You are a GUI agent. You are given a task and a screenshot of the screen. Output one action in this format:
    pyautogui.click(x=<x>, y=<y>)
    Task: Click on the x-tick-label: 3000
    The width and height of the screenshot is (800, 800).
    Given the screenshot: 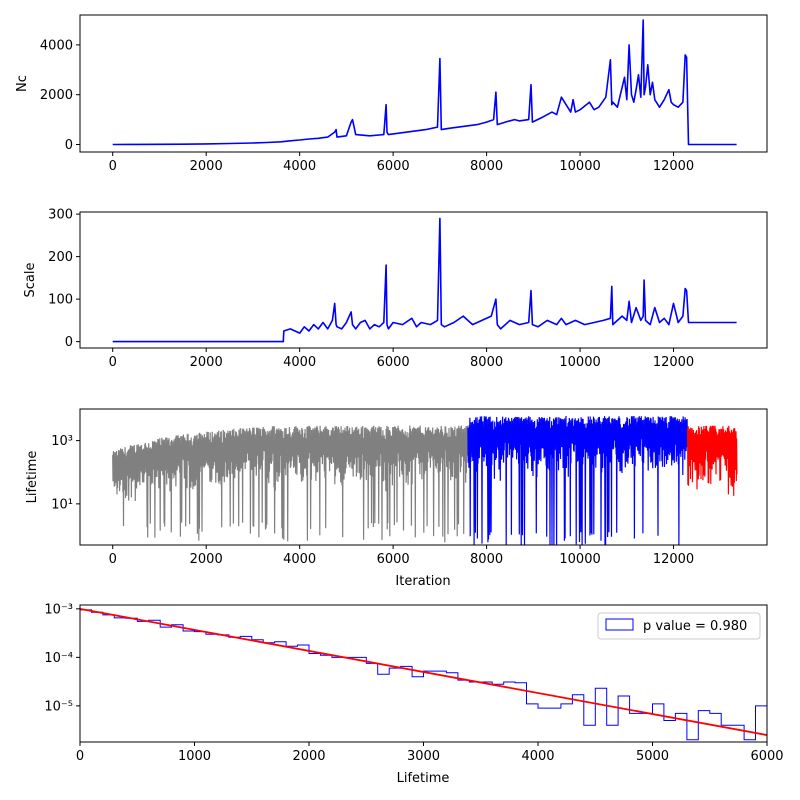 What is the action you would take?
    pyautogui.click(x=423, y=756)
    